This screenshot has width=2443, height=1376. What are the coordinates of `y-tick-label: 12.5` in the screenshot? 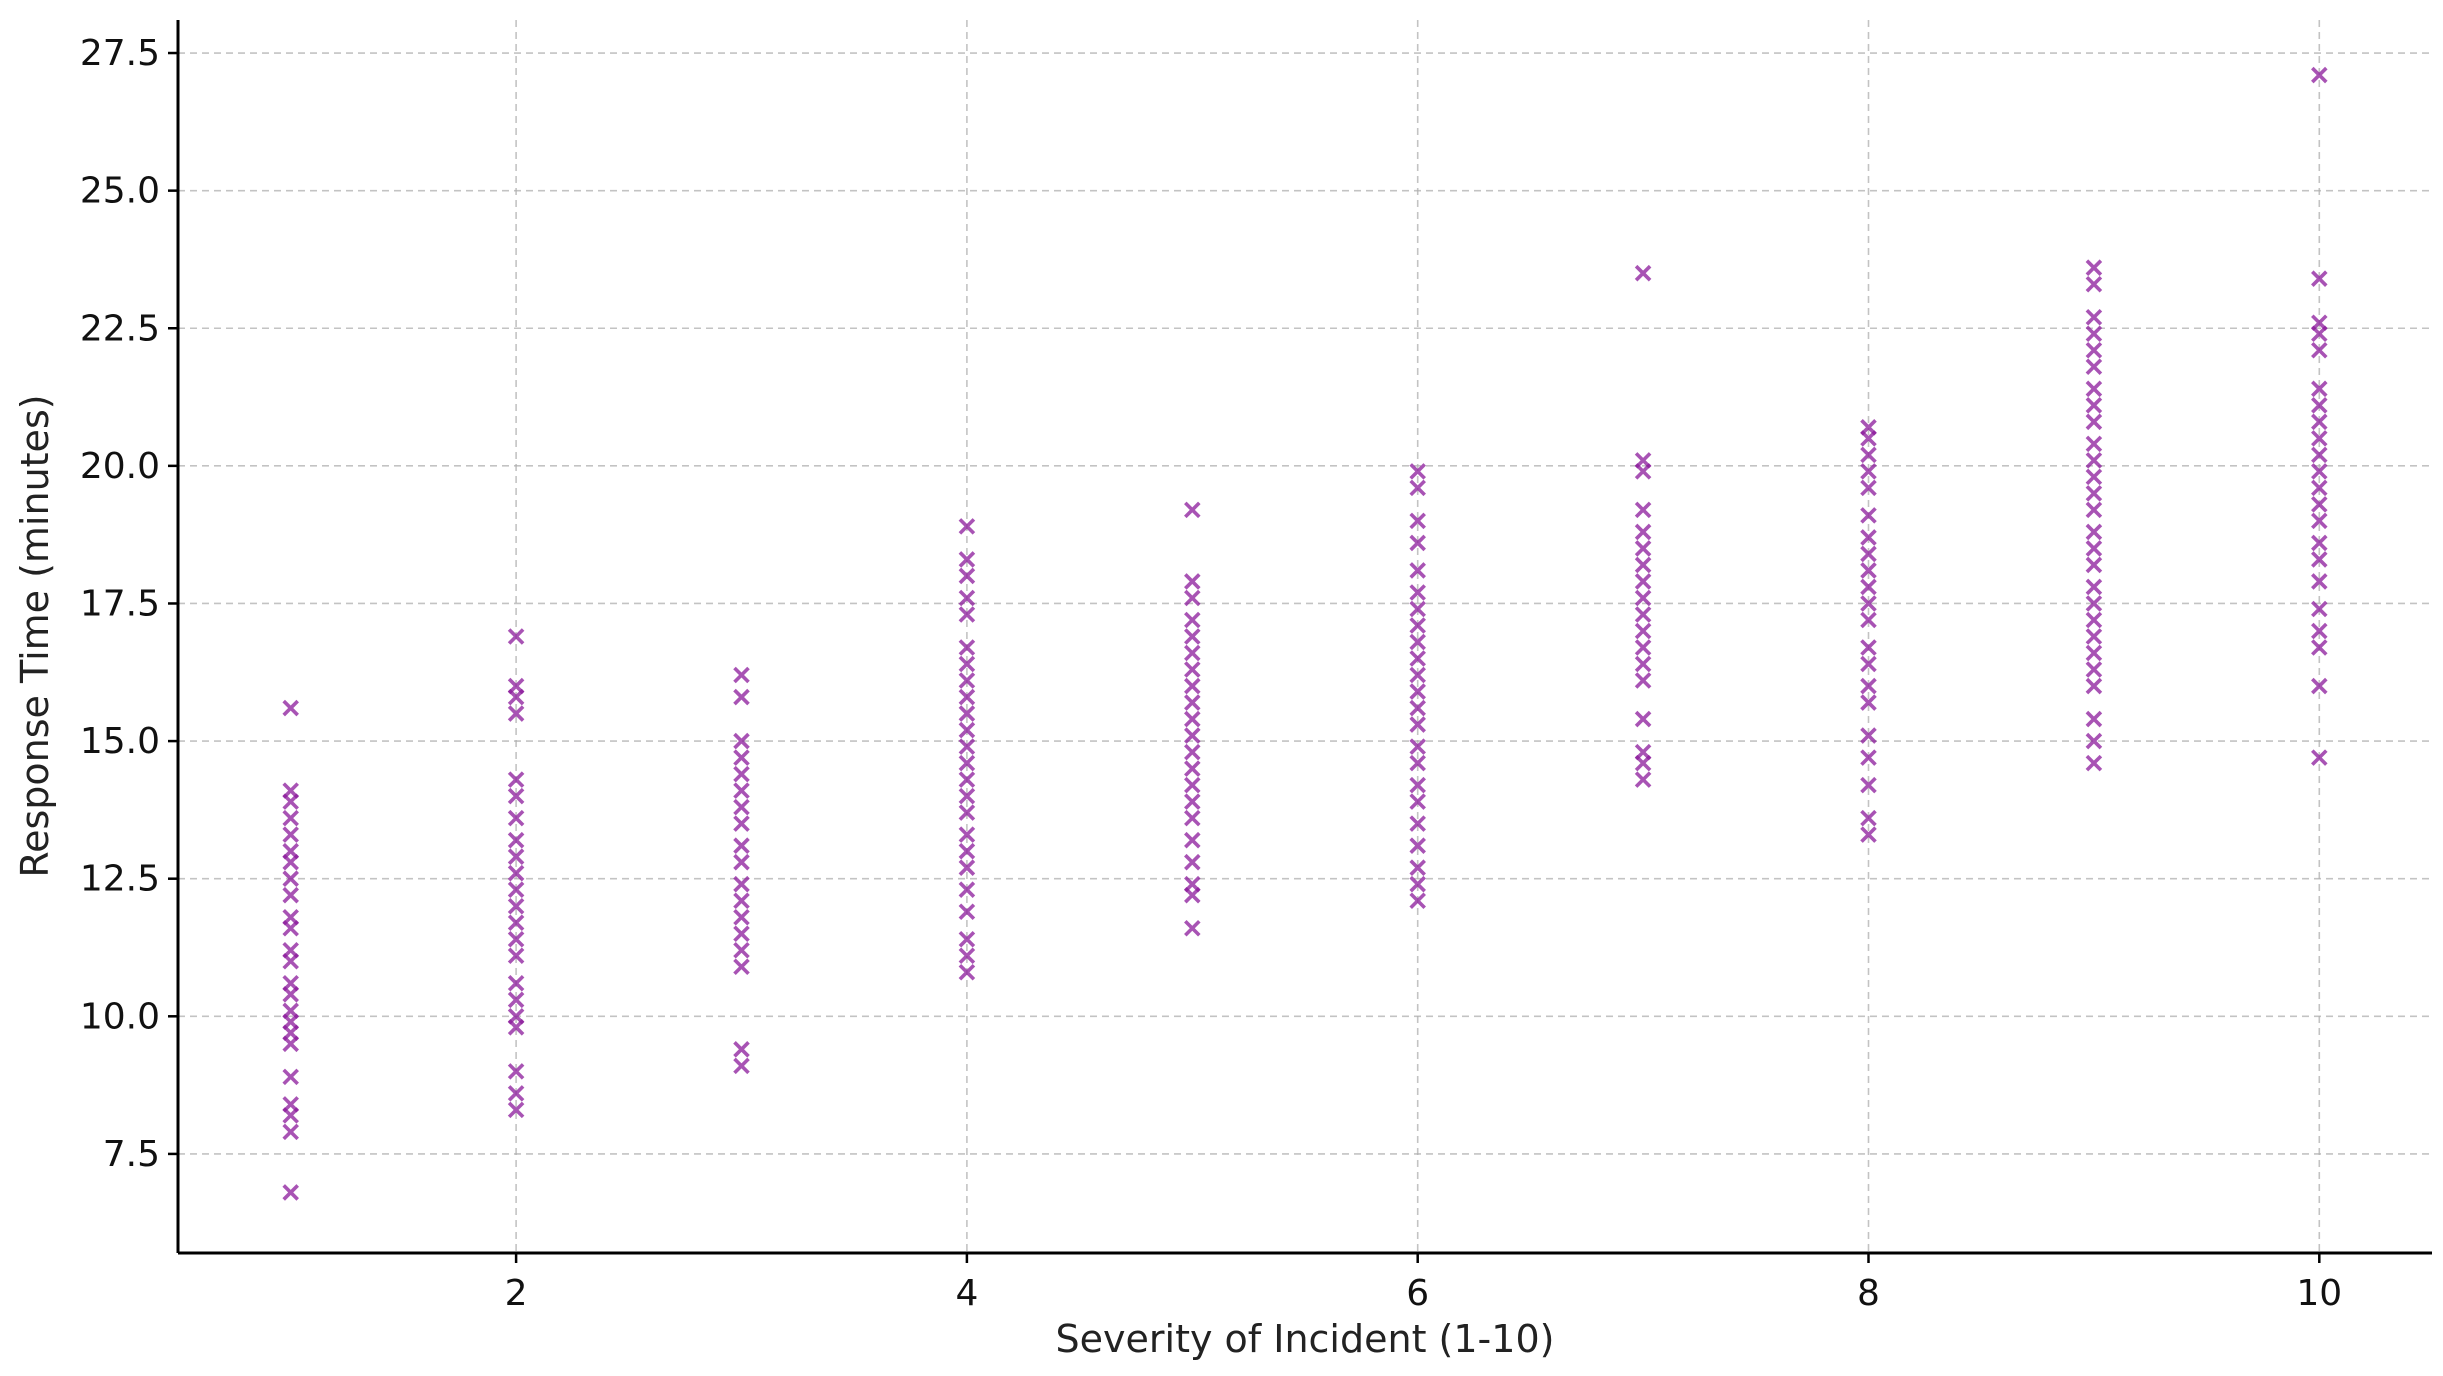 It's located at (120, 879).